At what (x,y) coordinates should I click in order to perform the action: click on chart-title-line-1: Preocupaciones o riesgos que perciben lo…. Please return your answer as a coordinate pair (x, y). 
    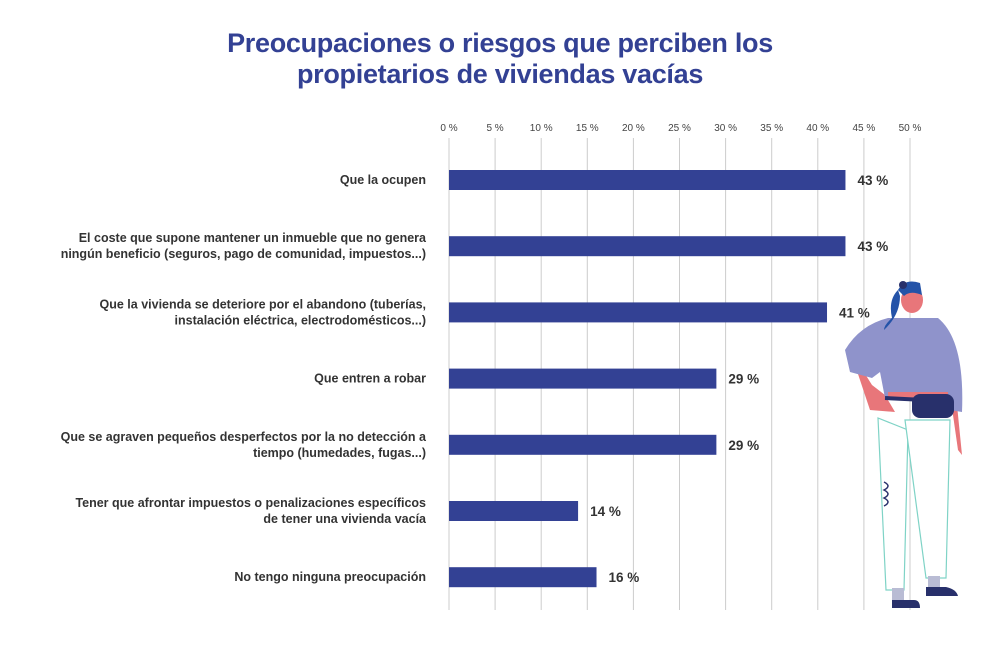
    Looking at the image, I should click on (500, 43).